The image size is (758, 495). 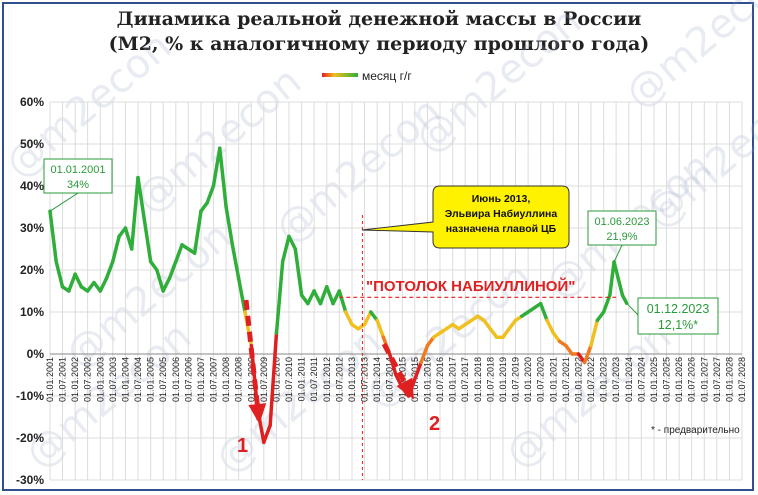 I want to click on x-tick-label: 01.07.2026, so click(x=692, y=379).